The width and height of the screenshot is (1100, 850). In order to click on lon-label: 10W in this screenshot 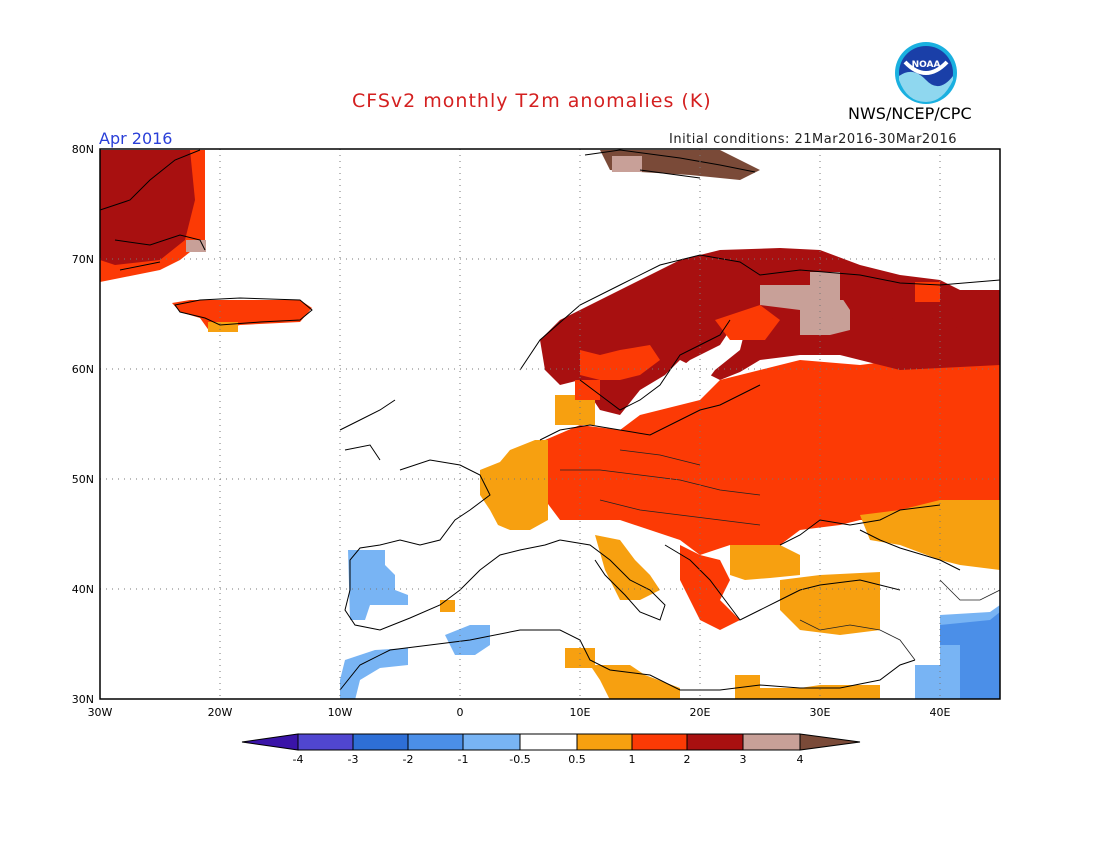, I will do `click(340, 712)`.